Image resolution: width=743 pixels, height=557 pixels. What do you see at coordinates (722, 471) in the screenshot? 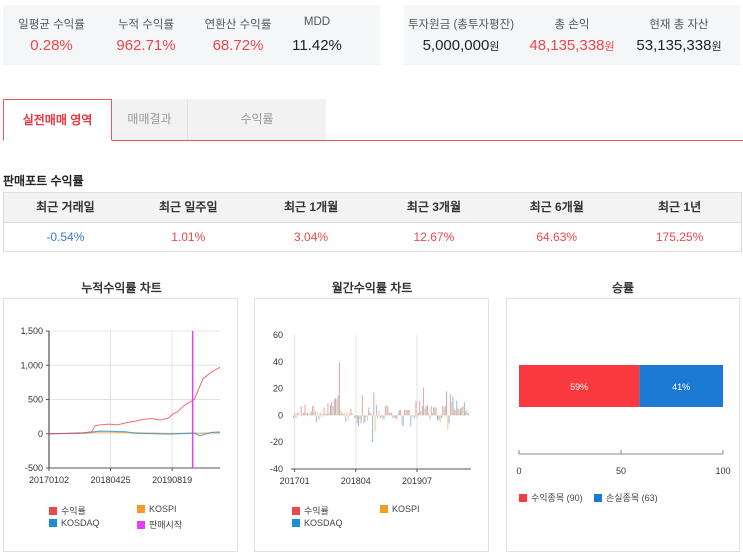
I see `svg-text: 100` at bounding box center [722, 471].